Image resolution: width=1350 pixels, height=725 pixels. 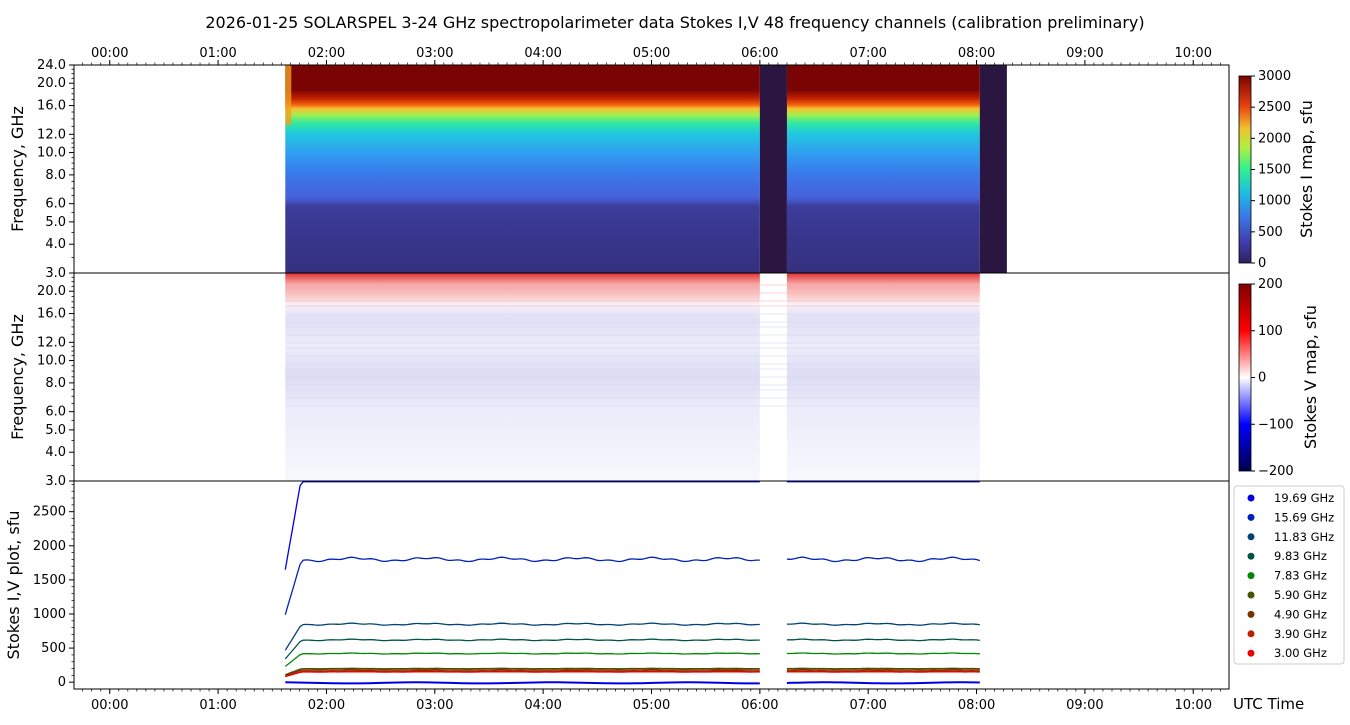 I want to click on y-tick-label: 2500, so click(x=49, y=512).